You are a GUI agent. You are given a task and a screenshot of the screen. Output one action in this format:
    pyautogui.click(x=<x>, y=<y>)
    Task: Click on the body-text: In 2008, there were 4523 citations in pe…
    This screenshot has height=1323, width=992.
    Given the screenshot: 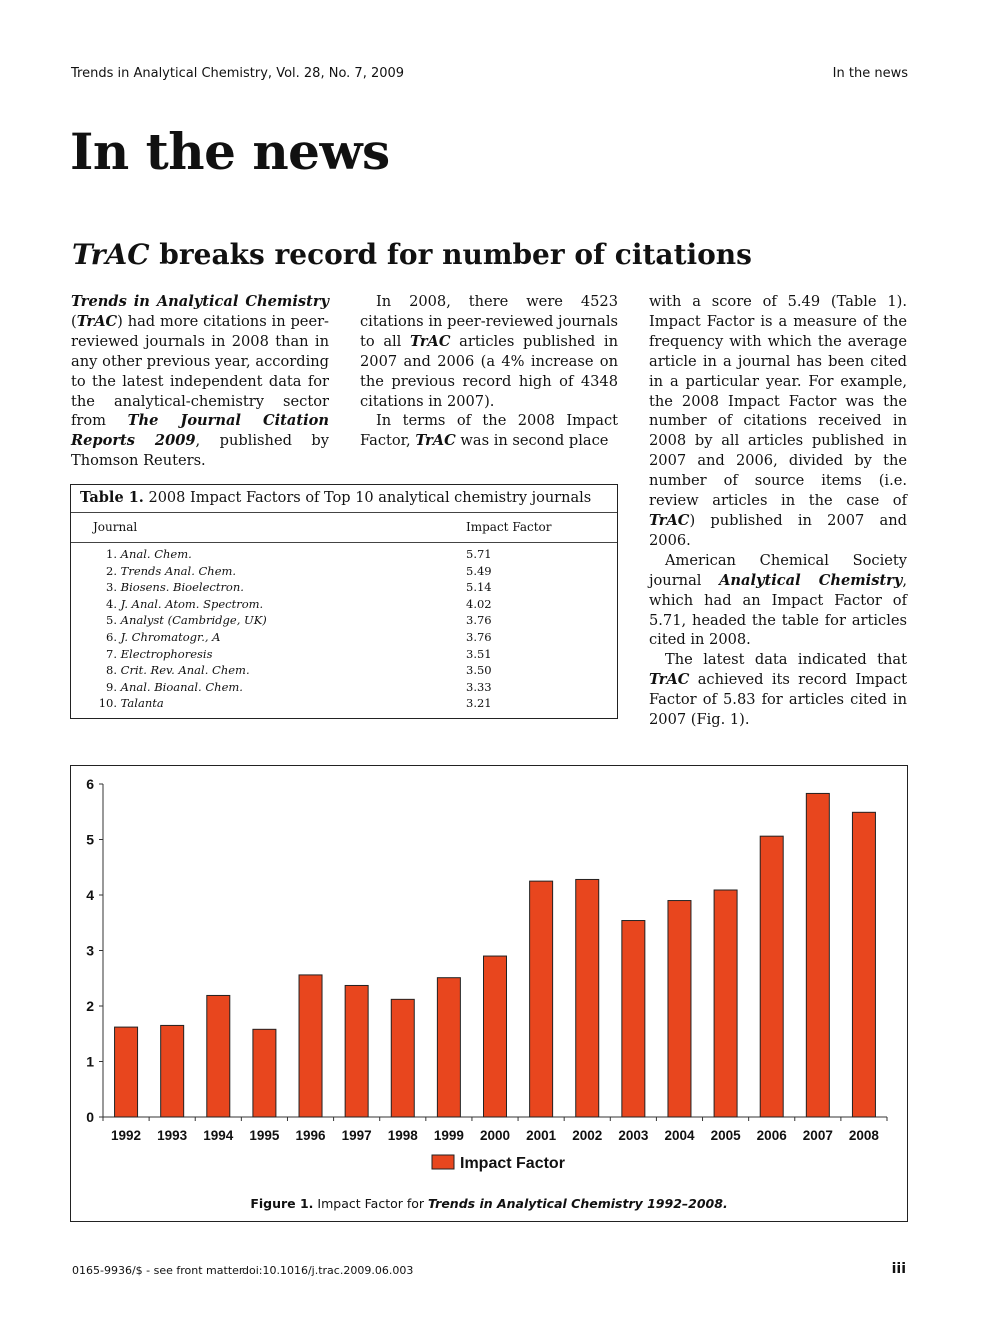 What is the action you would take?
    pyautogui.click(x=489, y=321)
    